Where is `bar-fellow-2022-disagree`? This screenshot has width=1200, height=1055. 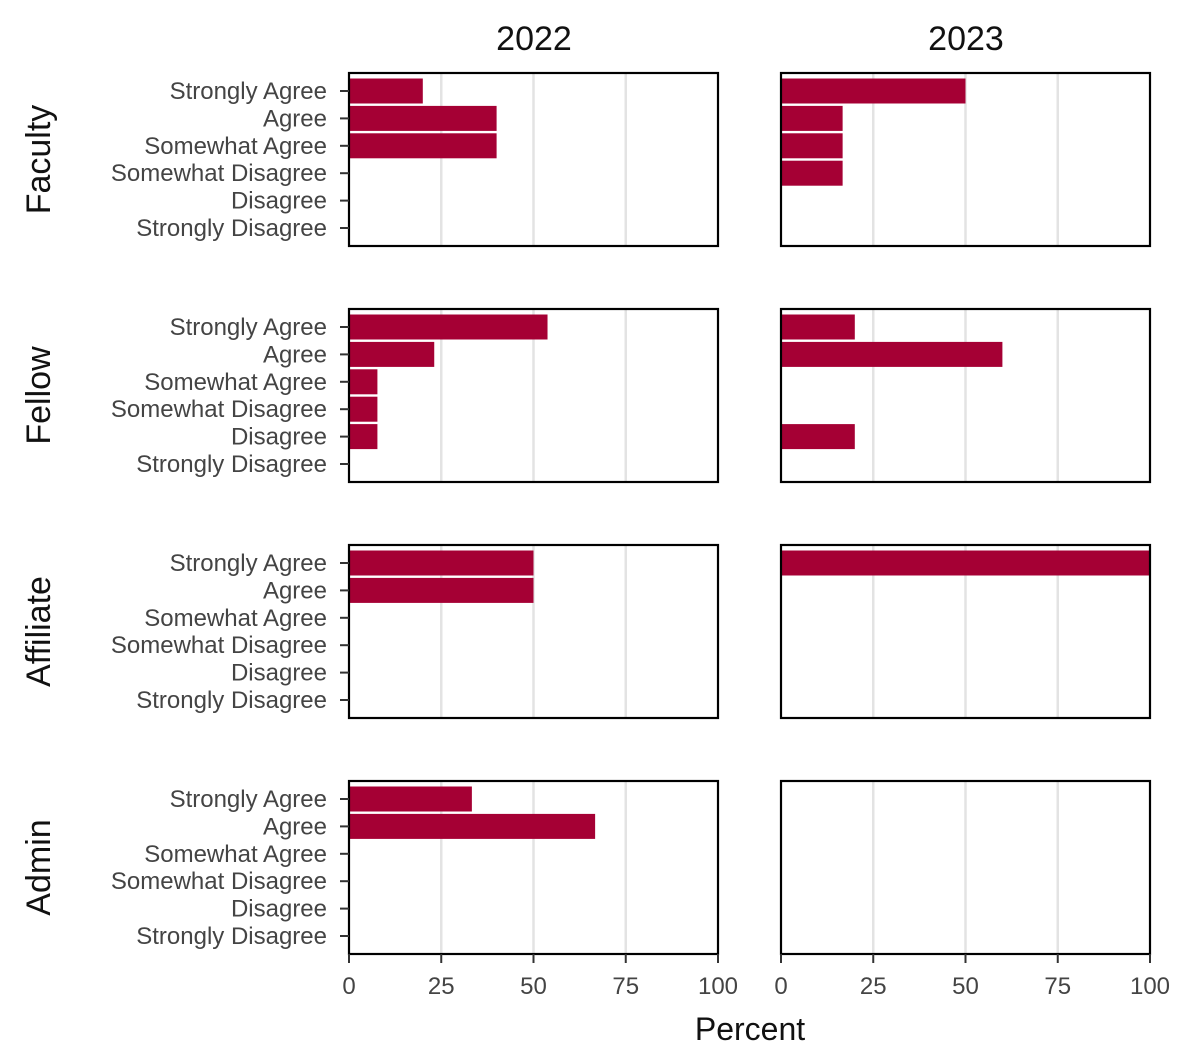
bar-fellow-2022-disagree is located at coordinates (363, 437).